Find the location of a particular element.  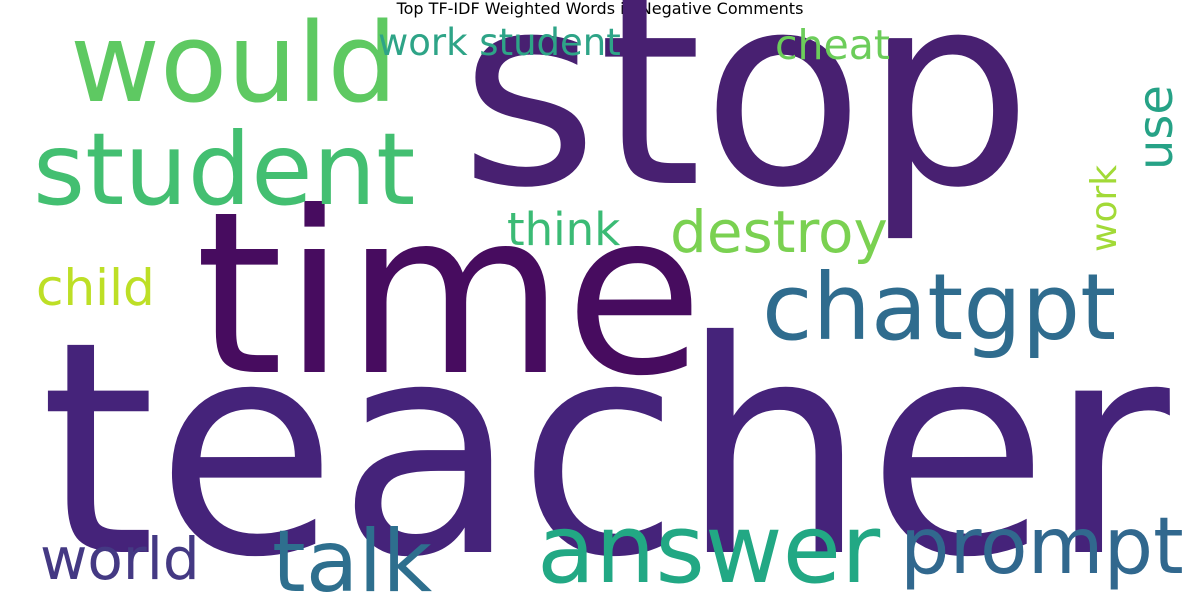

word-cheat: cheat is located at coordinates (832, 45).